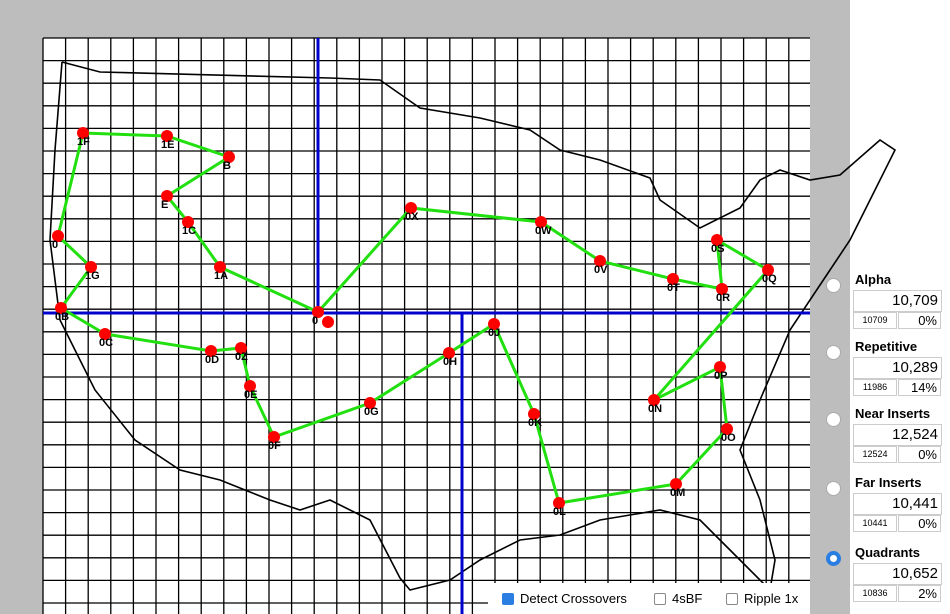  I want to click on node-label: 0L, so click(559, 512).